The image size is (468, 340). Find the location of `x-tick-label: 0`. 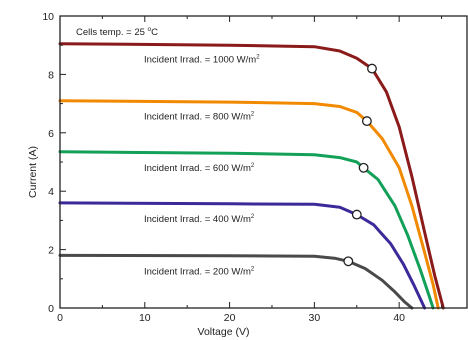

x-tick-label: 0 is located at coordinates (60, 318).